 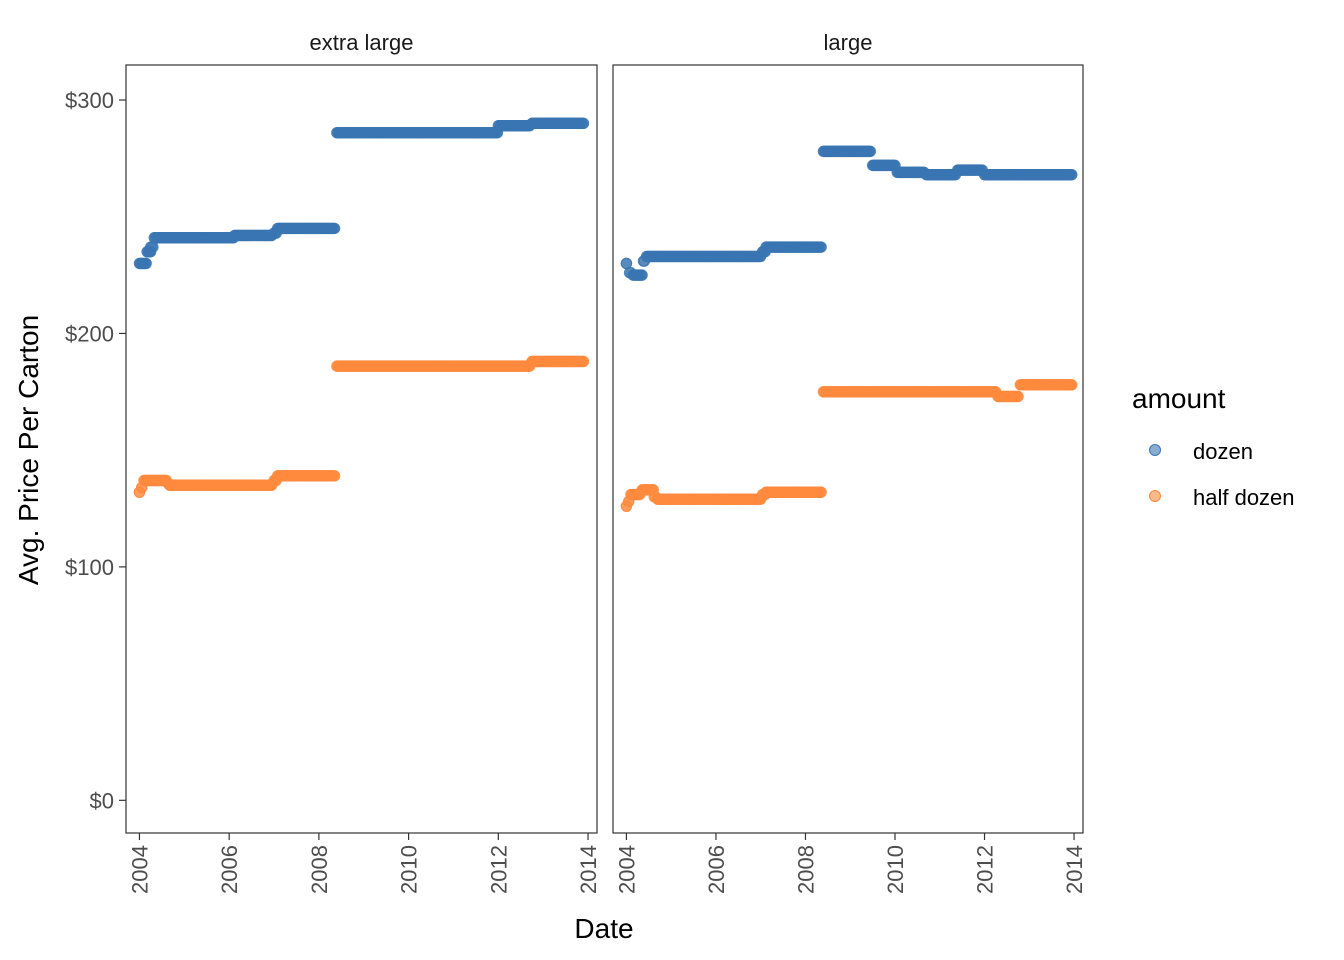 What do you see at coordinates (89, 100) in the screenshot?
I see `y-tick-label: $300` at bounding box center [89, 100].